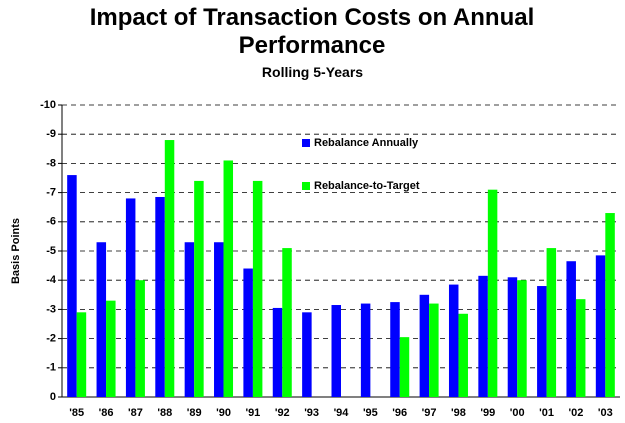 This screenshot has width=625, height=423. Describe the element at coordinates (223, 413) in the screenshot. I see `x-tick-label: '90` at that location.